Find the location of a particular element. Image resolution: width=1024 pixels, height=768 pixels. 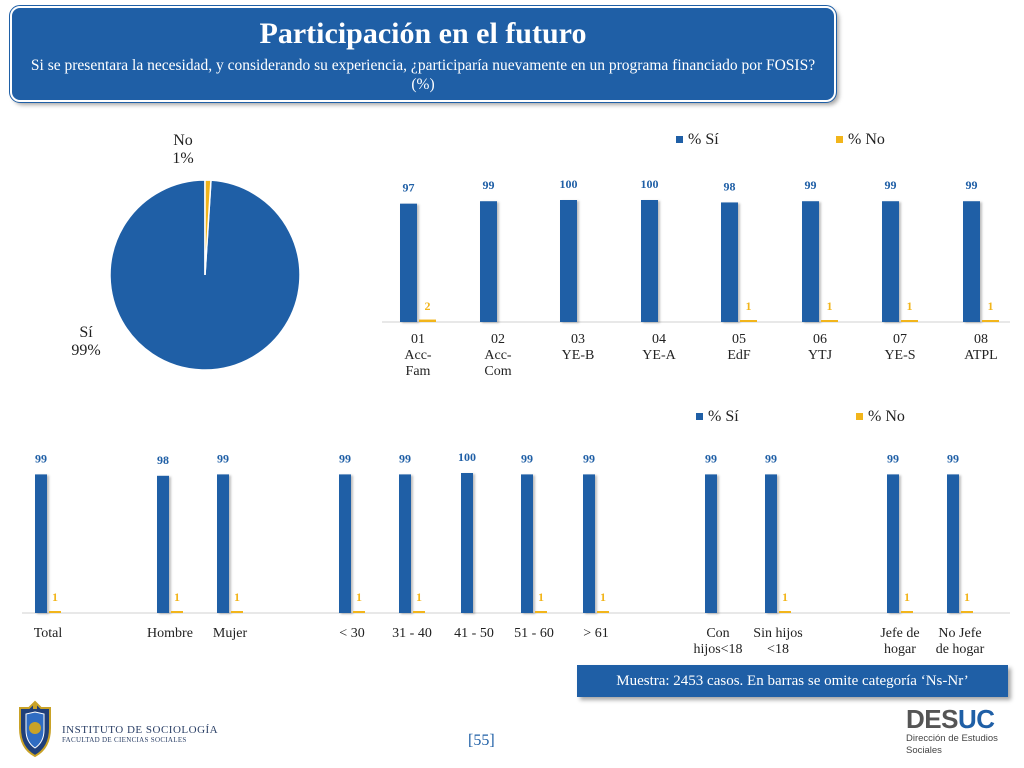

demographic-chart-category-label: 41 - 50 is located at coordinates (474, 633).